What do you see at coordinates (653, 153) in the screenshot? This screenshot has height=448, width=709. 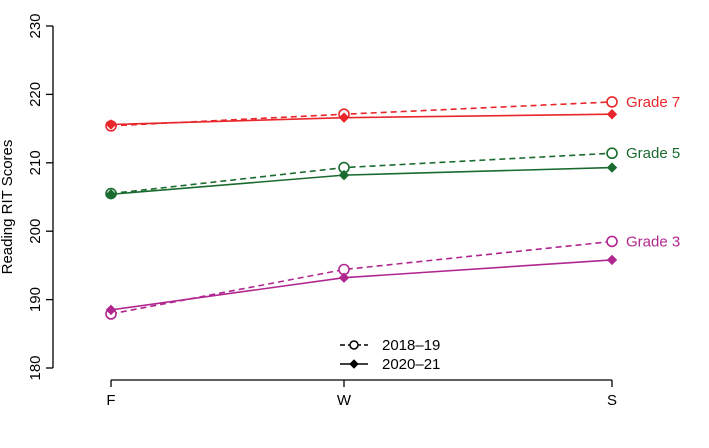 I see `grade-label: Grade 5` at bounding box center [653, 153].